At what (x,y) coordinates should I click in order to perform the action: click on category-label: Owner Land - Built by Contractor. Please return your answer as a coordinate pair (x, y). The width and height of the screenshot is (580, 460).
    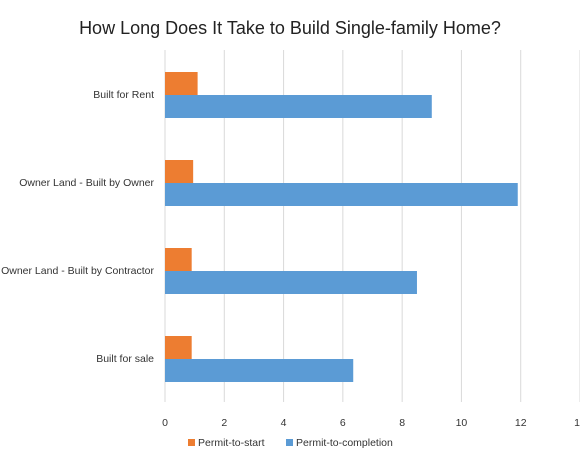
    Looking at the image, I should click on (77, 271).